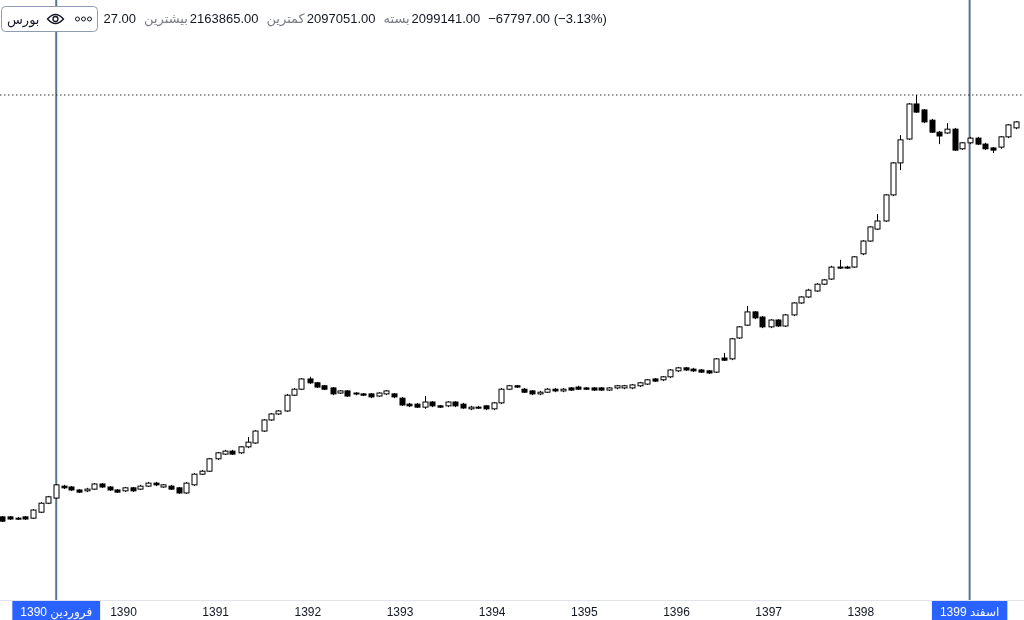 Image resolution: width=1024 pixels, height=620 pixels. What do you see at coordinates (124, 612) in the screenshot?
I see `x-tick-label: 1390` at bounding box center [124, 612].